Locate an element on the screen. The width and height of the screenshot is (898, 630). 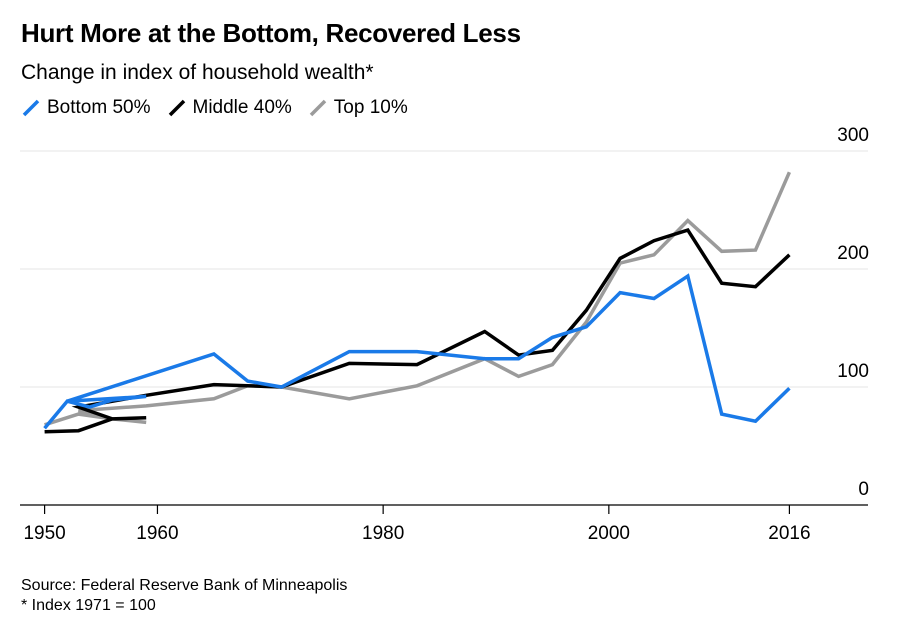
y-tick-label-300: 300 is located at coordinates (853, 135).